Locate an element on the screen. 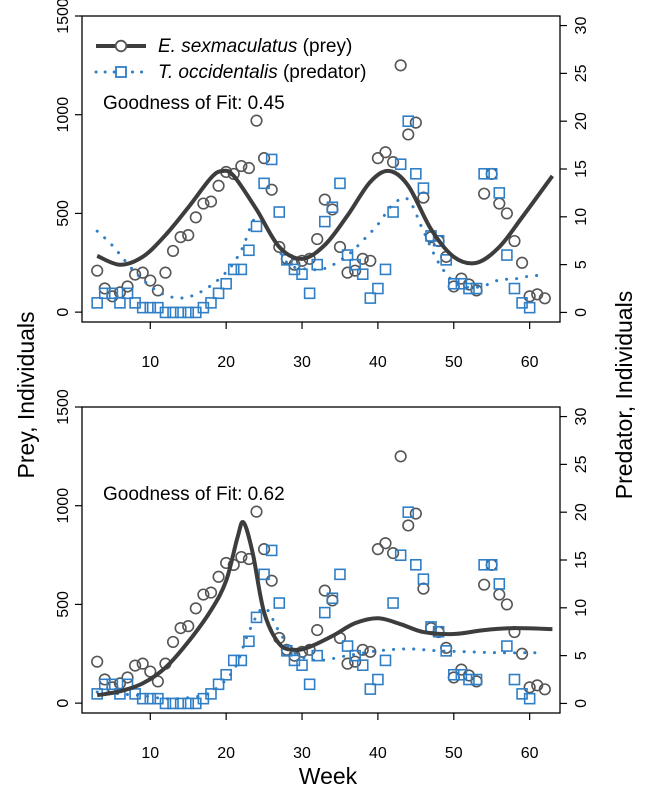 The image size is (656, 794). legend-predator-label: T. occidentalis (predator) is located at coordinates (262, 72).